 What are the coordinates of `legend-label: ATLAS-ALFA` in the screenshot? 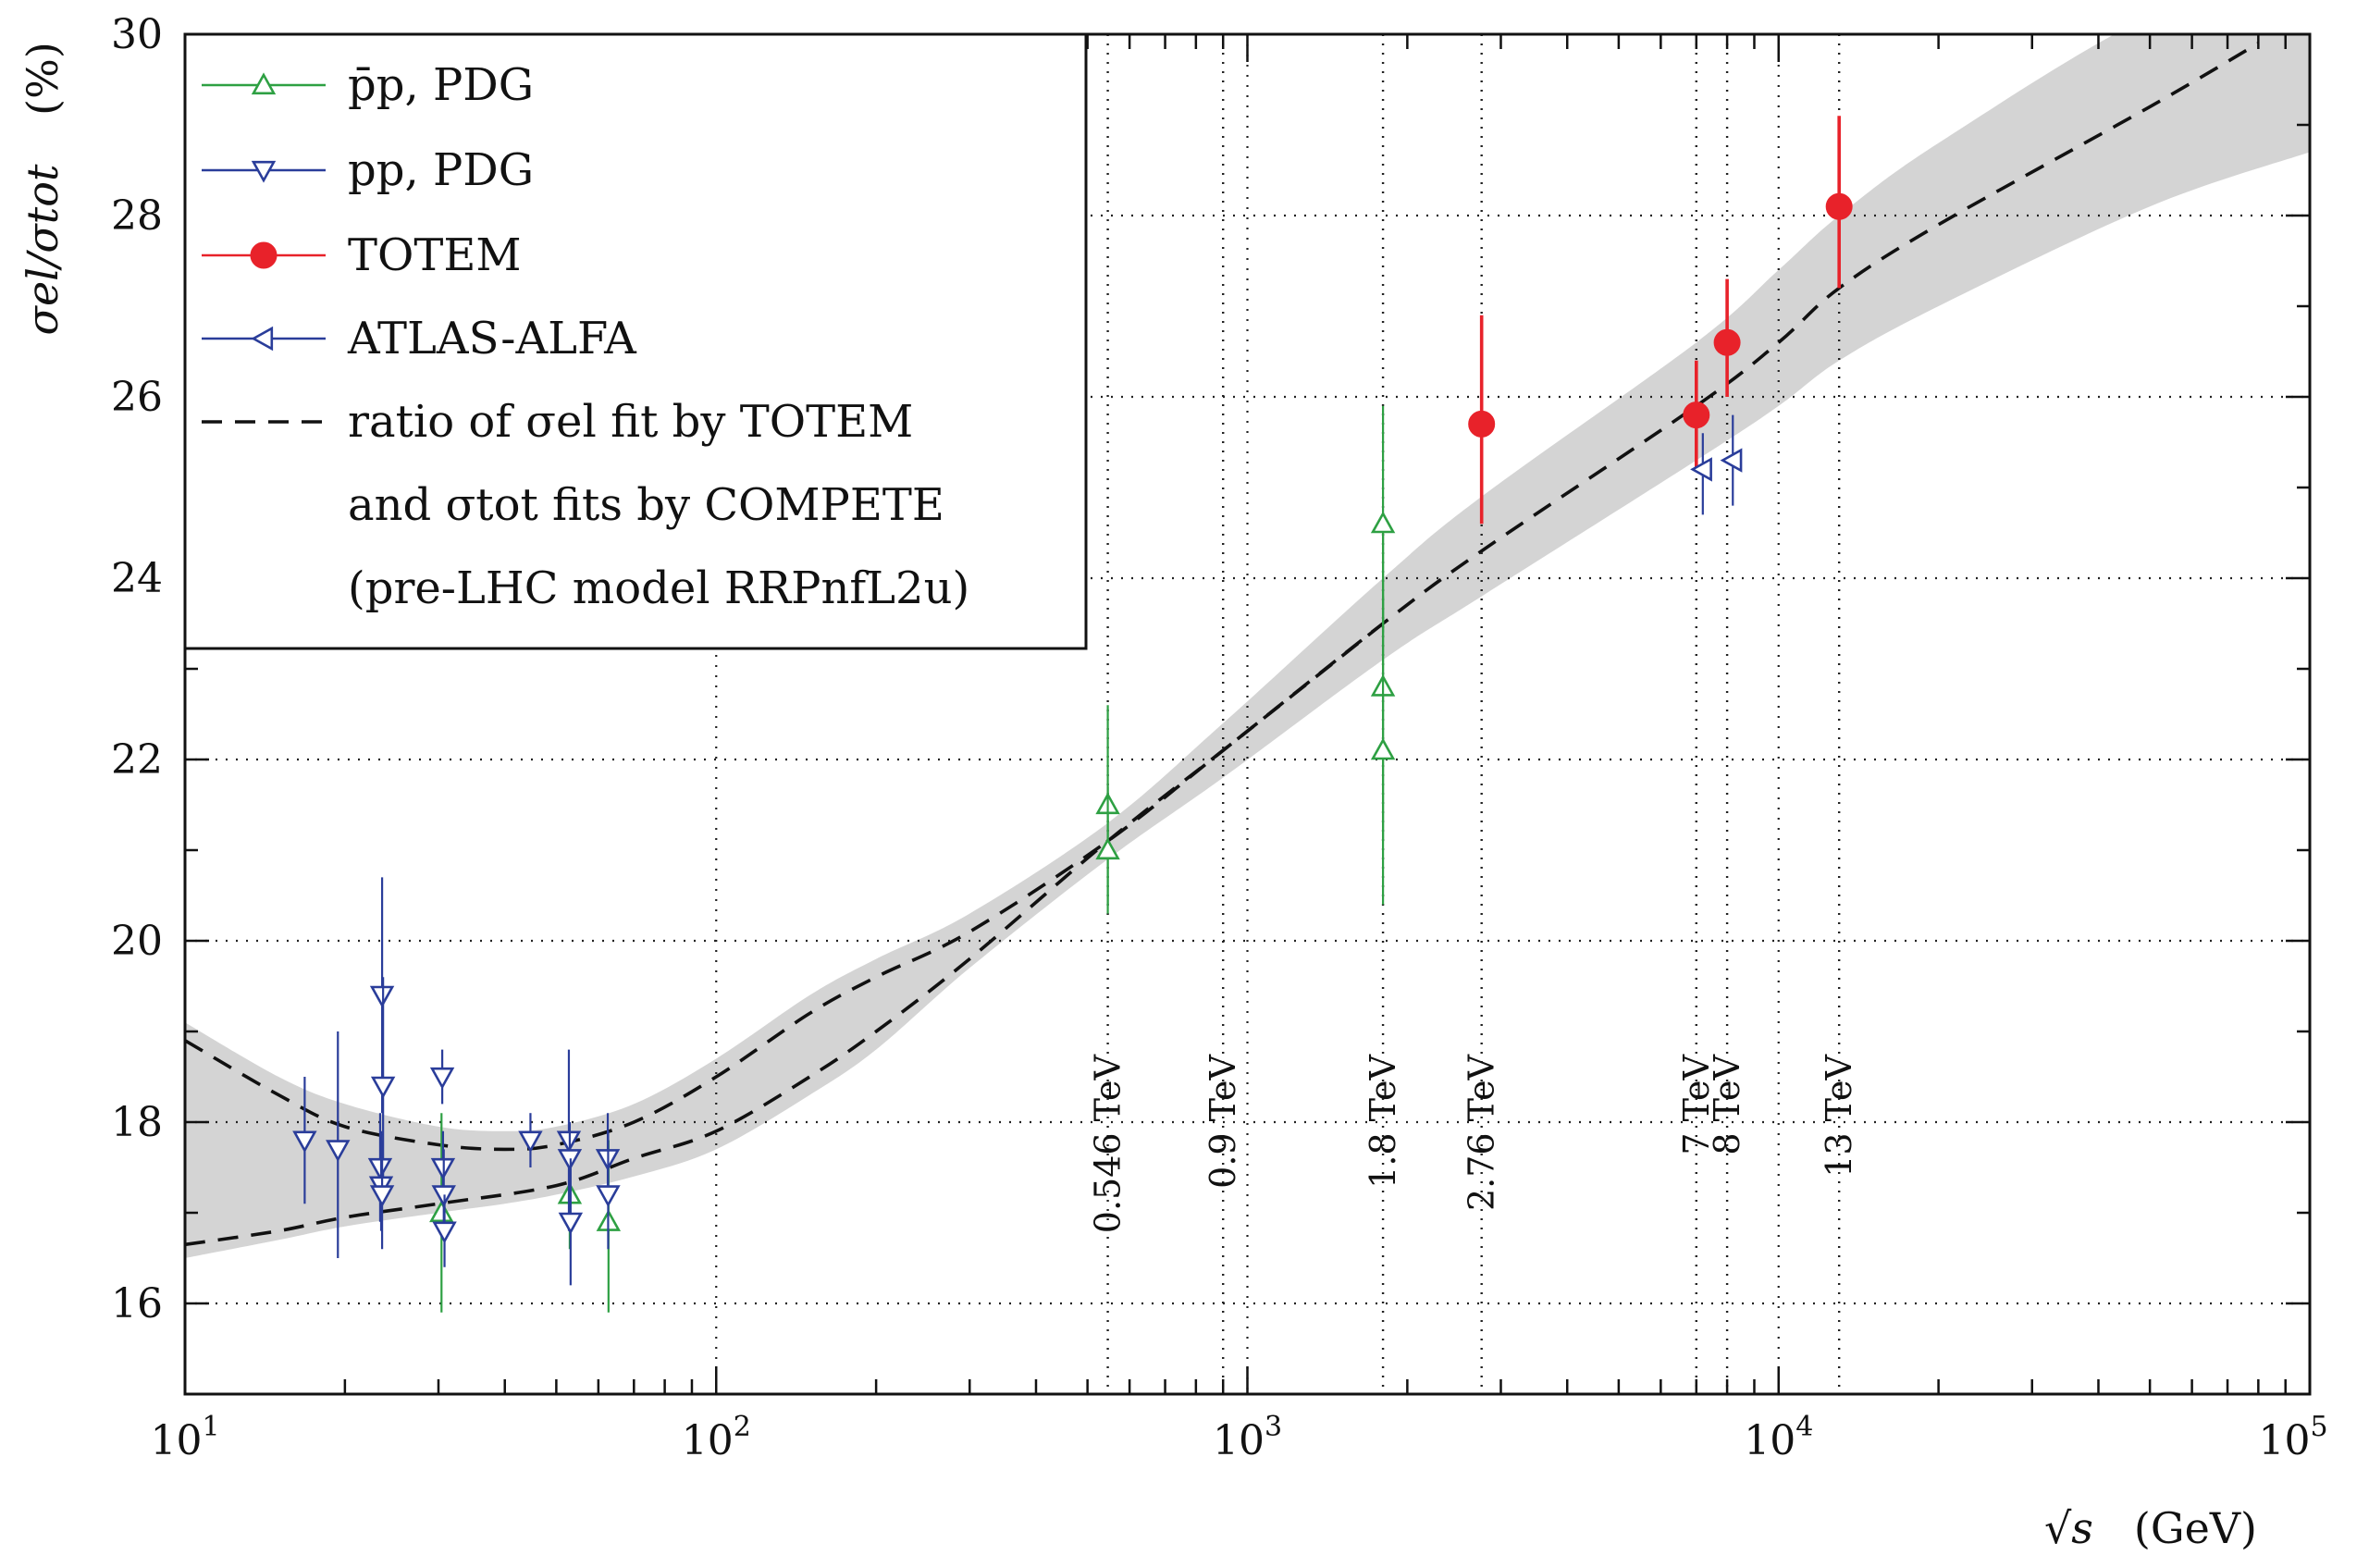 It's located at (492, 338).